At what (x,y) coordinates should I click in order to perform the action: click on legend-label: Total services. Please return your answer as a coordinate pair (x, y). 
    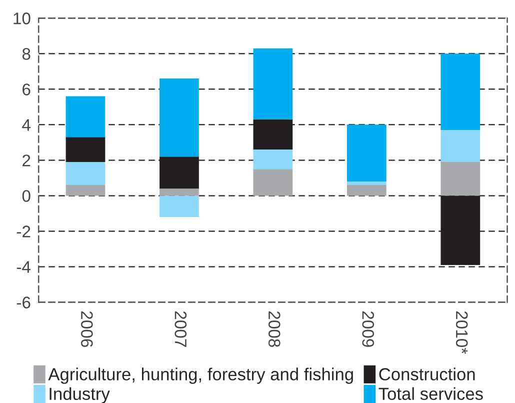
    Looking at the image, I should click on (430, 393).